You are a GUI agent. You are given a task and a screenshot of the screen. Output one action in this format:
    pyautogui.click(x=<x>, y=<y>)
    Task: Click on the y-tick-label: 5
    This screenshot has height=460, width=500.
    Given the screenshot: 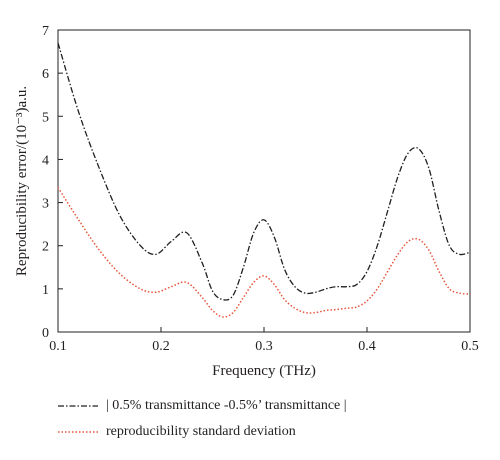 What is the action you would take?
    pyautogui.click(x=45, y=117)
    